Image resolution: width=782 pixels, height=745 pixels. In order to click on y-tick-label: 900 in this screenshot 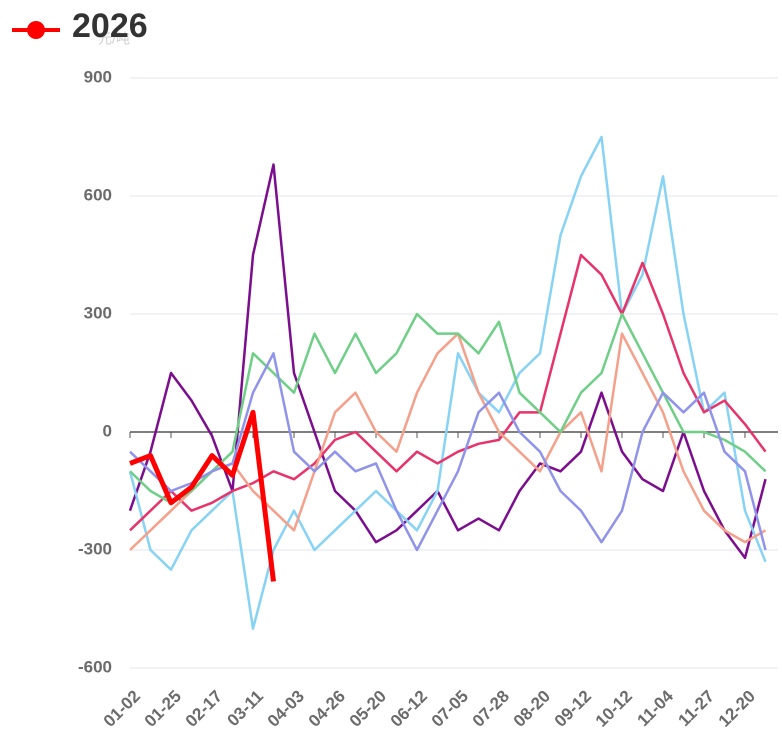, I will do `click(98, 76)`.